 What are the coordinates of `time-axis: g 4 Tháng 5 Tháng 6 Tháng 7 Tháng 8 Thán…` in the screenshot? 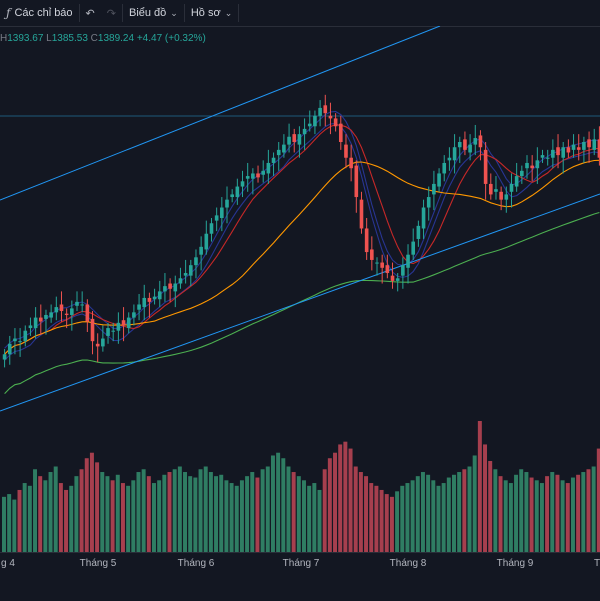 It's located at (300, 576).